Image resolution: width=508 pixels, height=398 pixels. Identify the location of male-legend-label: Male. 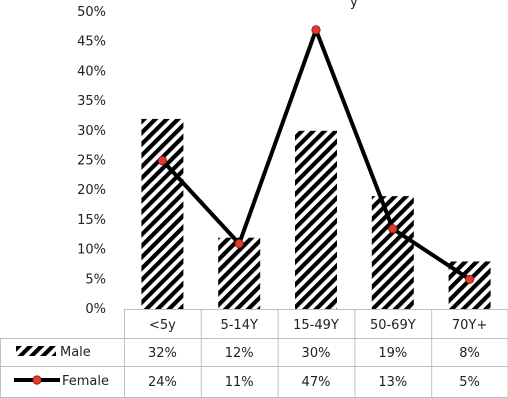
(75, 352).